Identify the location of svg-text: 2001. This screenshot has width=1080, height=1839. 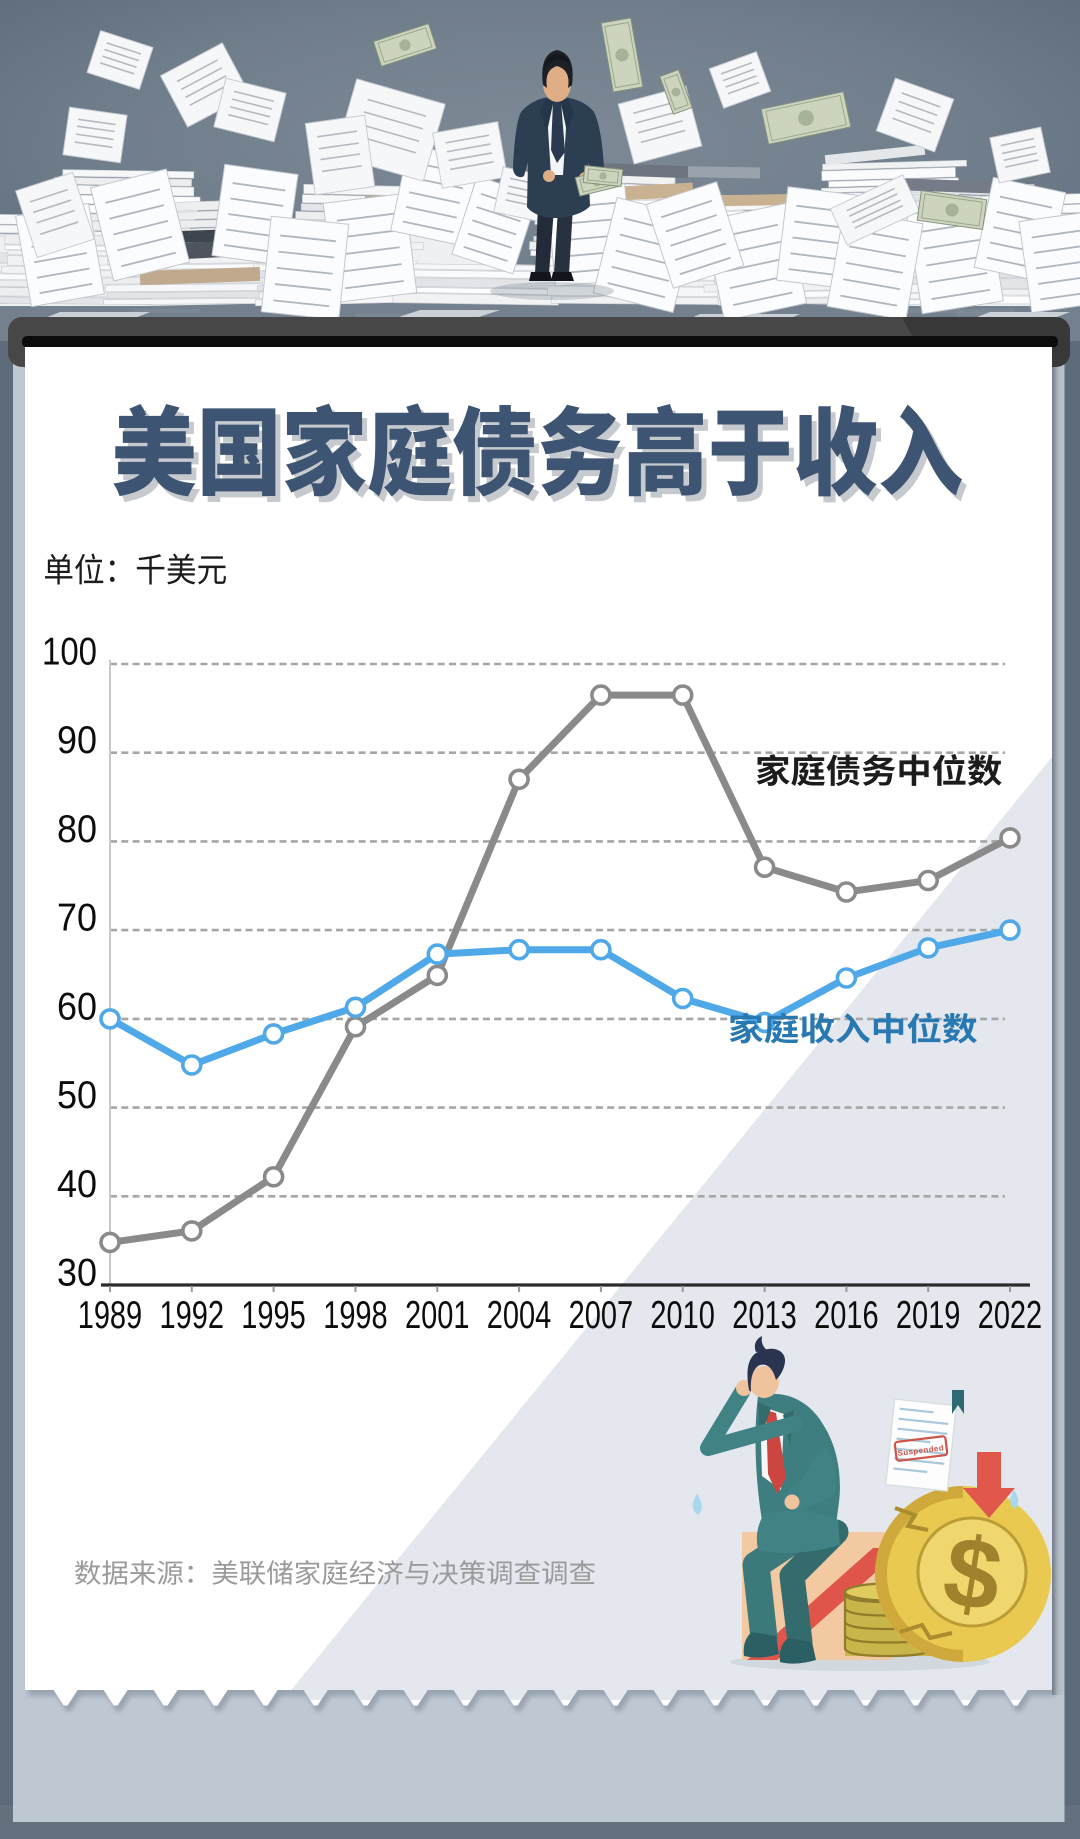
(437, 1315).